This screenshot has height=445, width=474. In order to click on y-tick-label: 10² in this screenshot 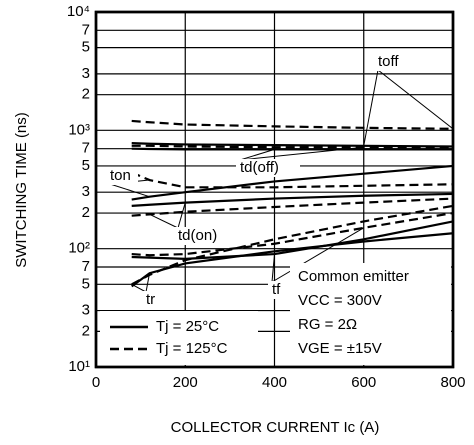, I will do `click(79, 248)`.